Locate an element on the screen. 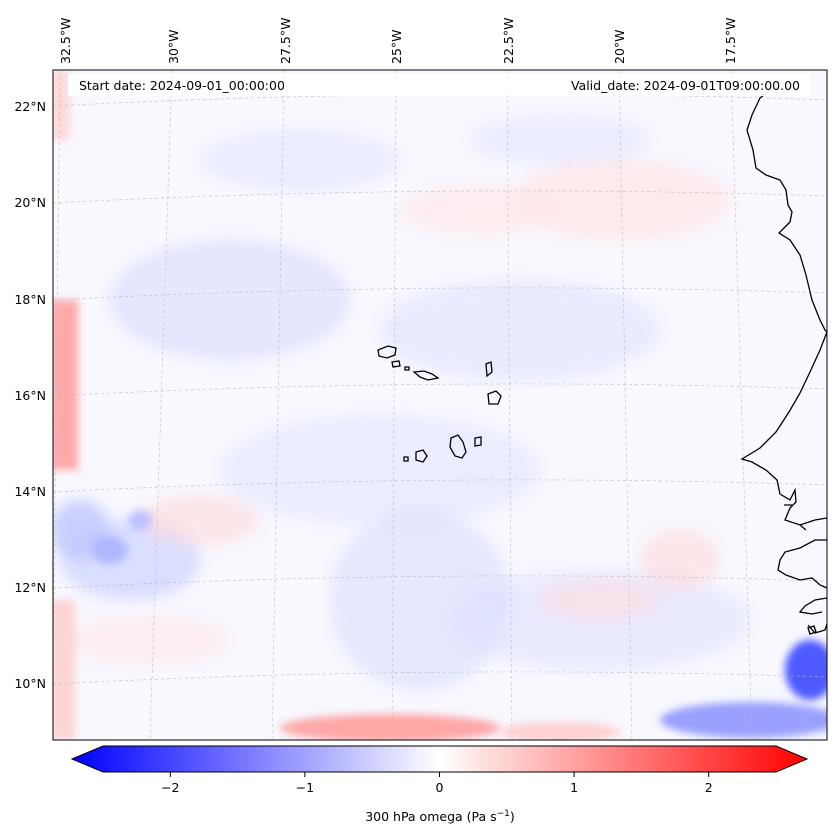 Image resolution: width=837 pixels, height=839 pixels. parallel-14n is located at coordinates (440, 486).